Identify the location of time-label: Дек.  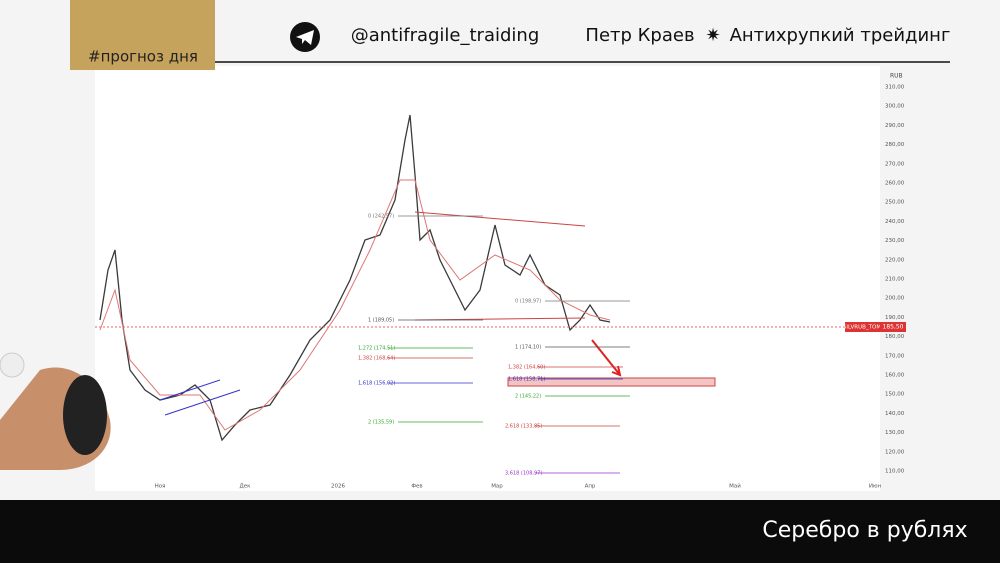
(245, 487).